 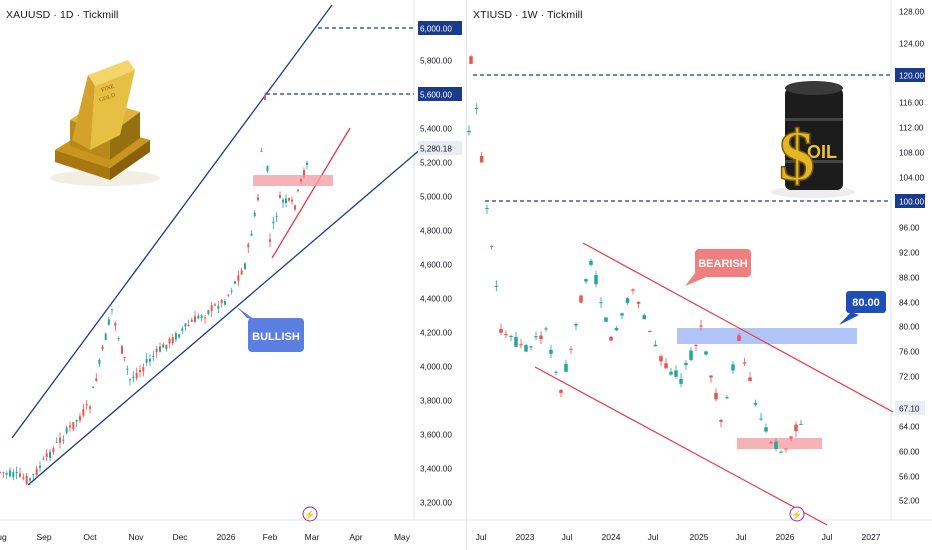 What do you see at coordinates (402, 537) in the screenshot?
I see `time-label: May` at bounding box center [402, 537].